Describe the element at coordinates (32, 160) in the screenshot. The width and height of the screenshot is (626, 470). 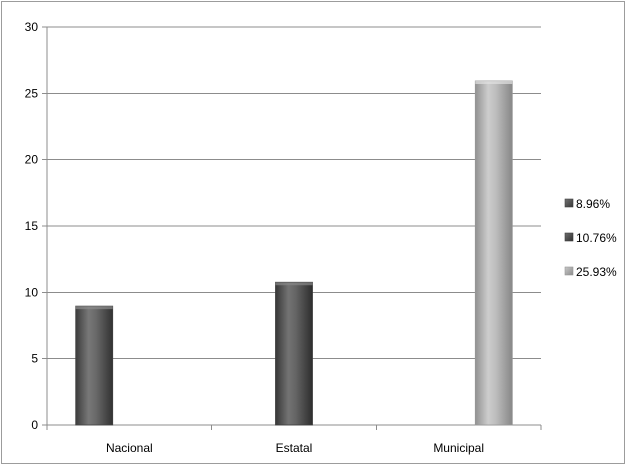
I see `y-tick-label: 20` at that location.